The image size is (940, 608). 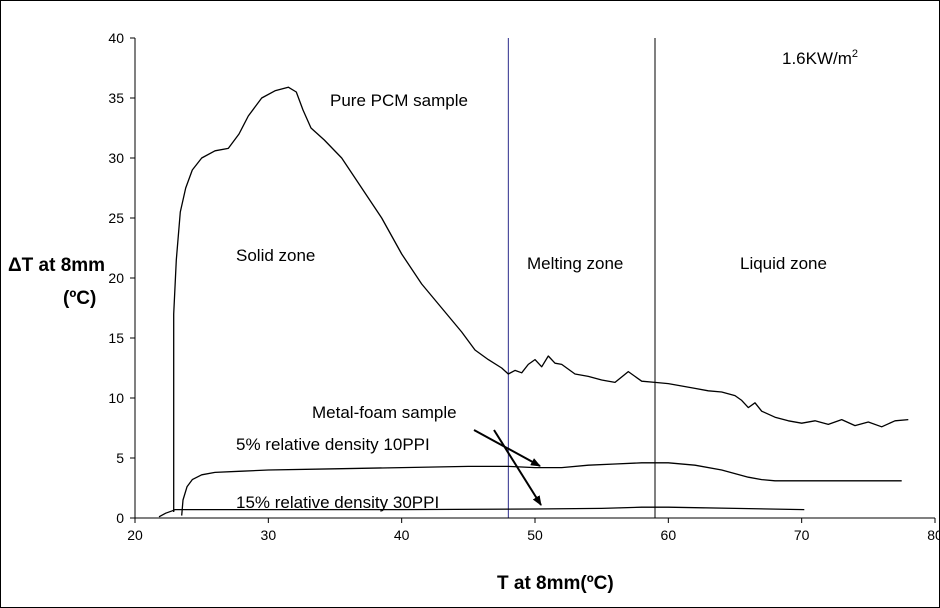 What do you see at coordinates (802, 535) in the screenshot?
I see `x-tick-label: 70` at bounding box center [802, 535].